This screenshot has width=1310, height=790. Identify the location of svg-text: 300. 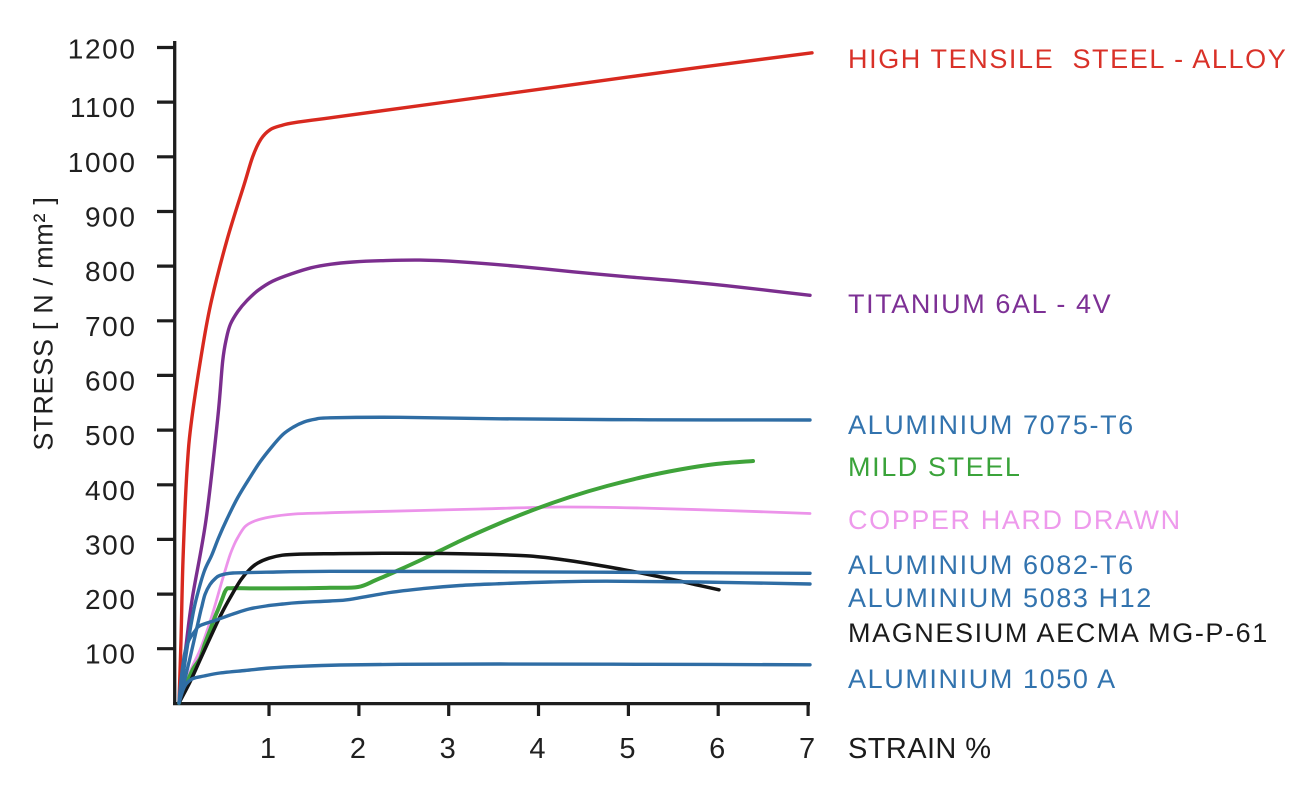
(111, 544).